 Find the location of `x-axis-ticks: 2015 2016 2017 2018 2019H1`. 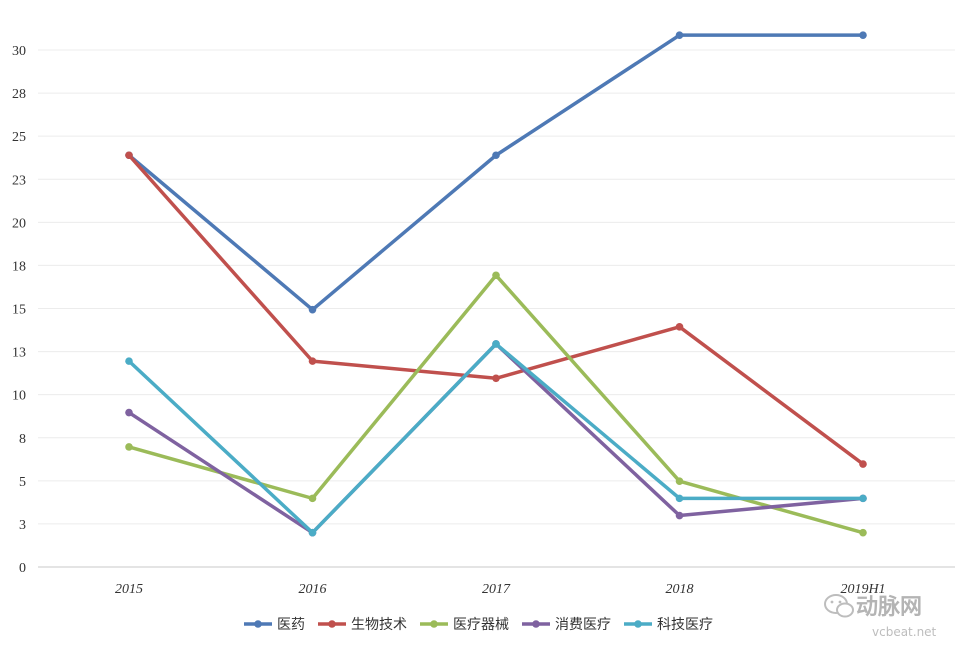

x-axis-ticks: 2015 2016 2017 2018 2019H1 is located at coordinates (500, 589).